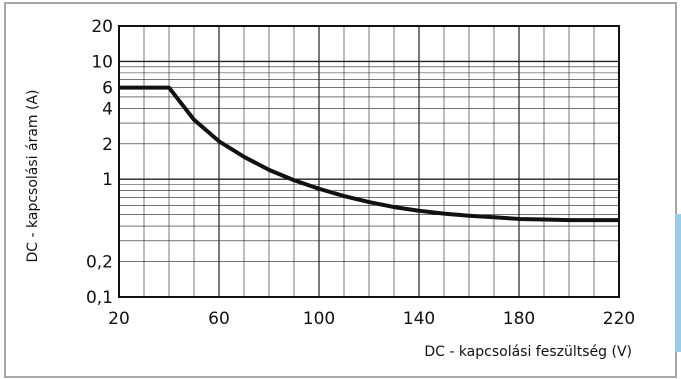 This screenshot has height=379, width=681. Describe the element at coordinates (107, 145) in the screenshot. I see `y-tick-label: 2` at that location.